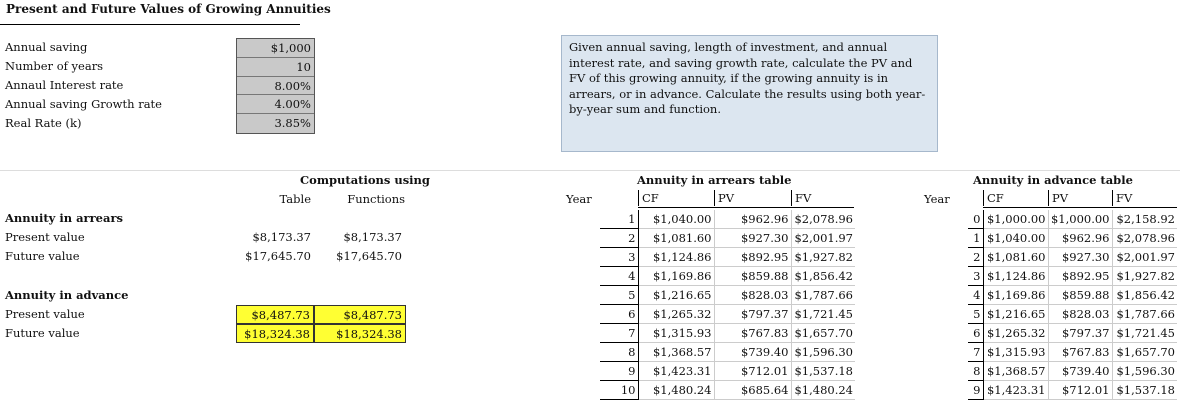 This screenshot has height=402, width=1180. What do you see at coordinates (1144, 257) in the screenshot?
I see `advance-fv-cell: $2,001.97` at bounding box center [1144, 257].